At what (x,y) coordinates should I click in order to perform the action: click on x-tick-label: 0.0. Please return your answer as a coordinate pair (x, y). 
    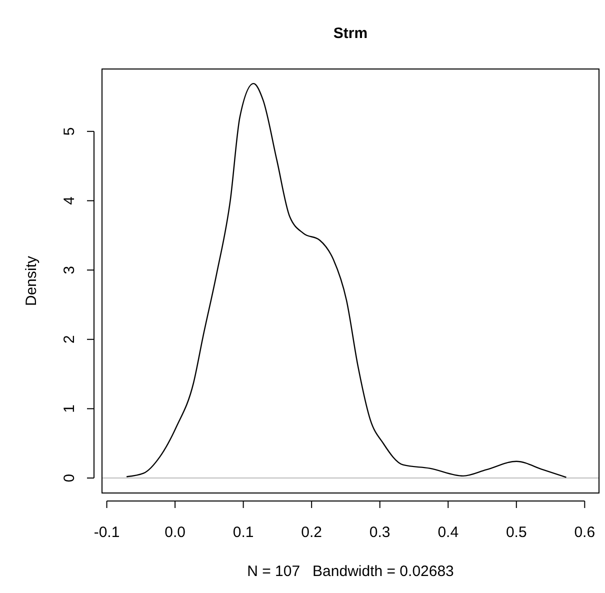
    Looking at the image, I should click on (175, 532).